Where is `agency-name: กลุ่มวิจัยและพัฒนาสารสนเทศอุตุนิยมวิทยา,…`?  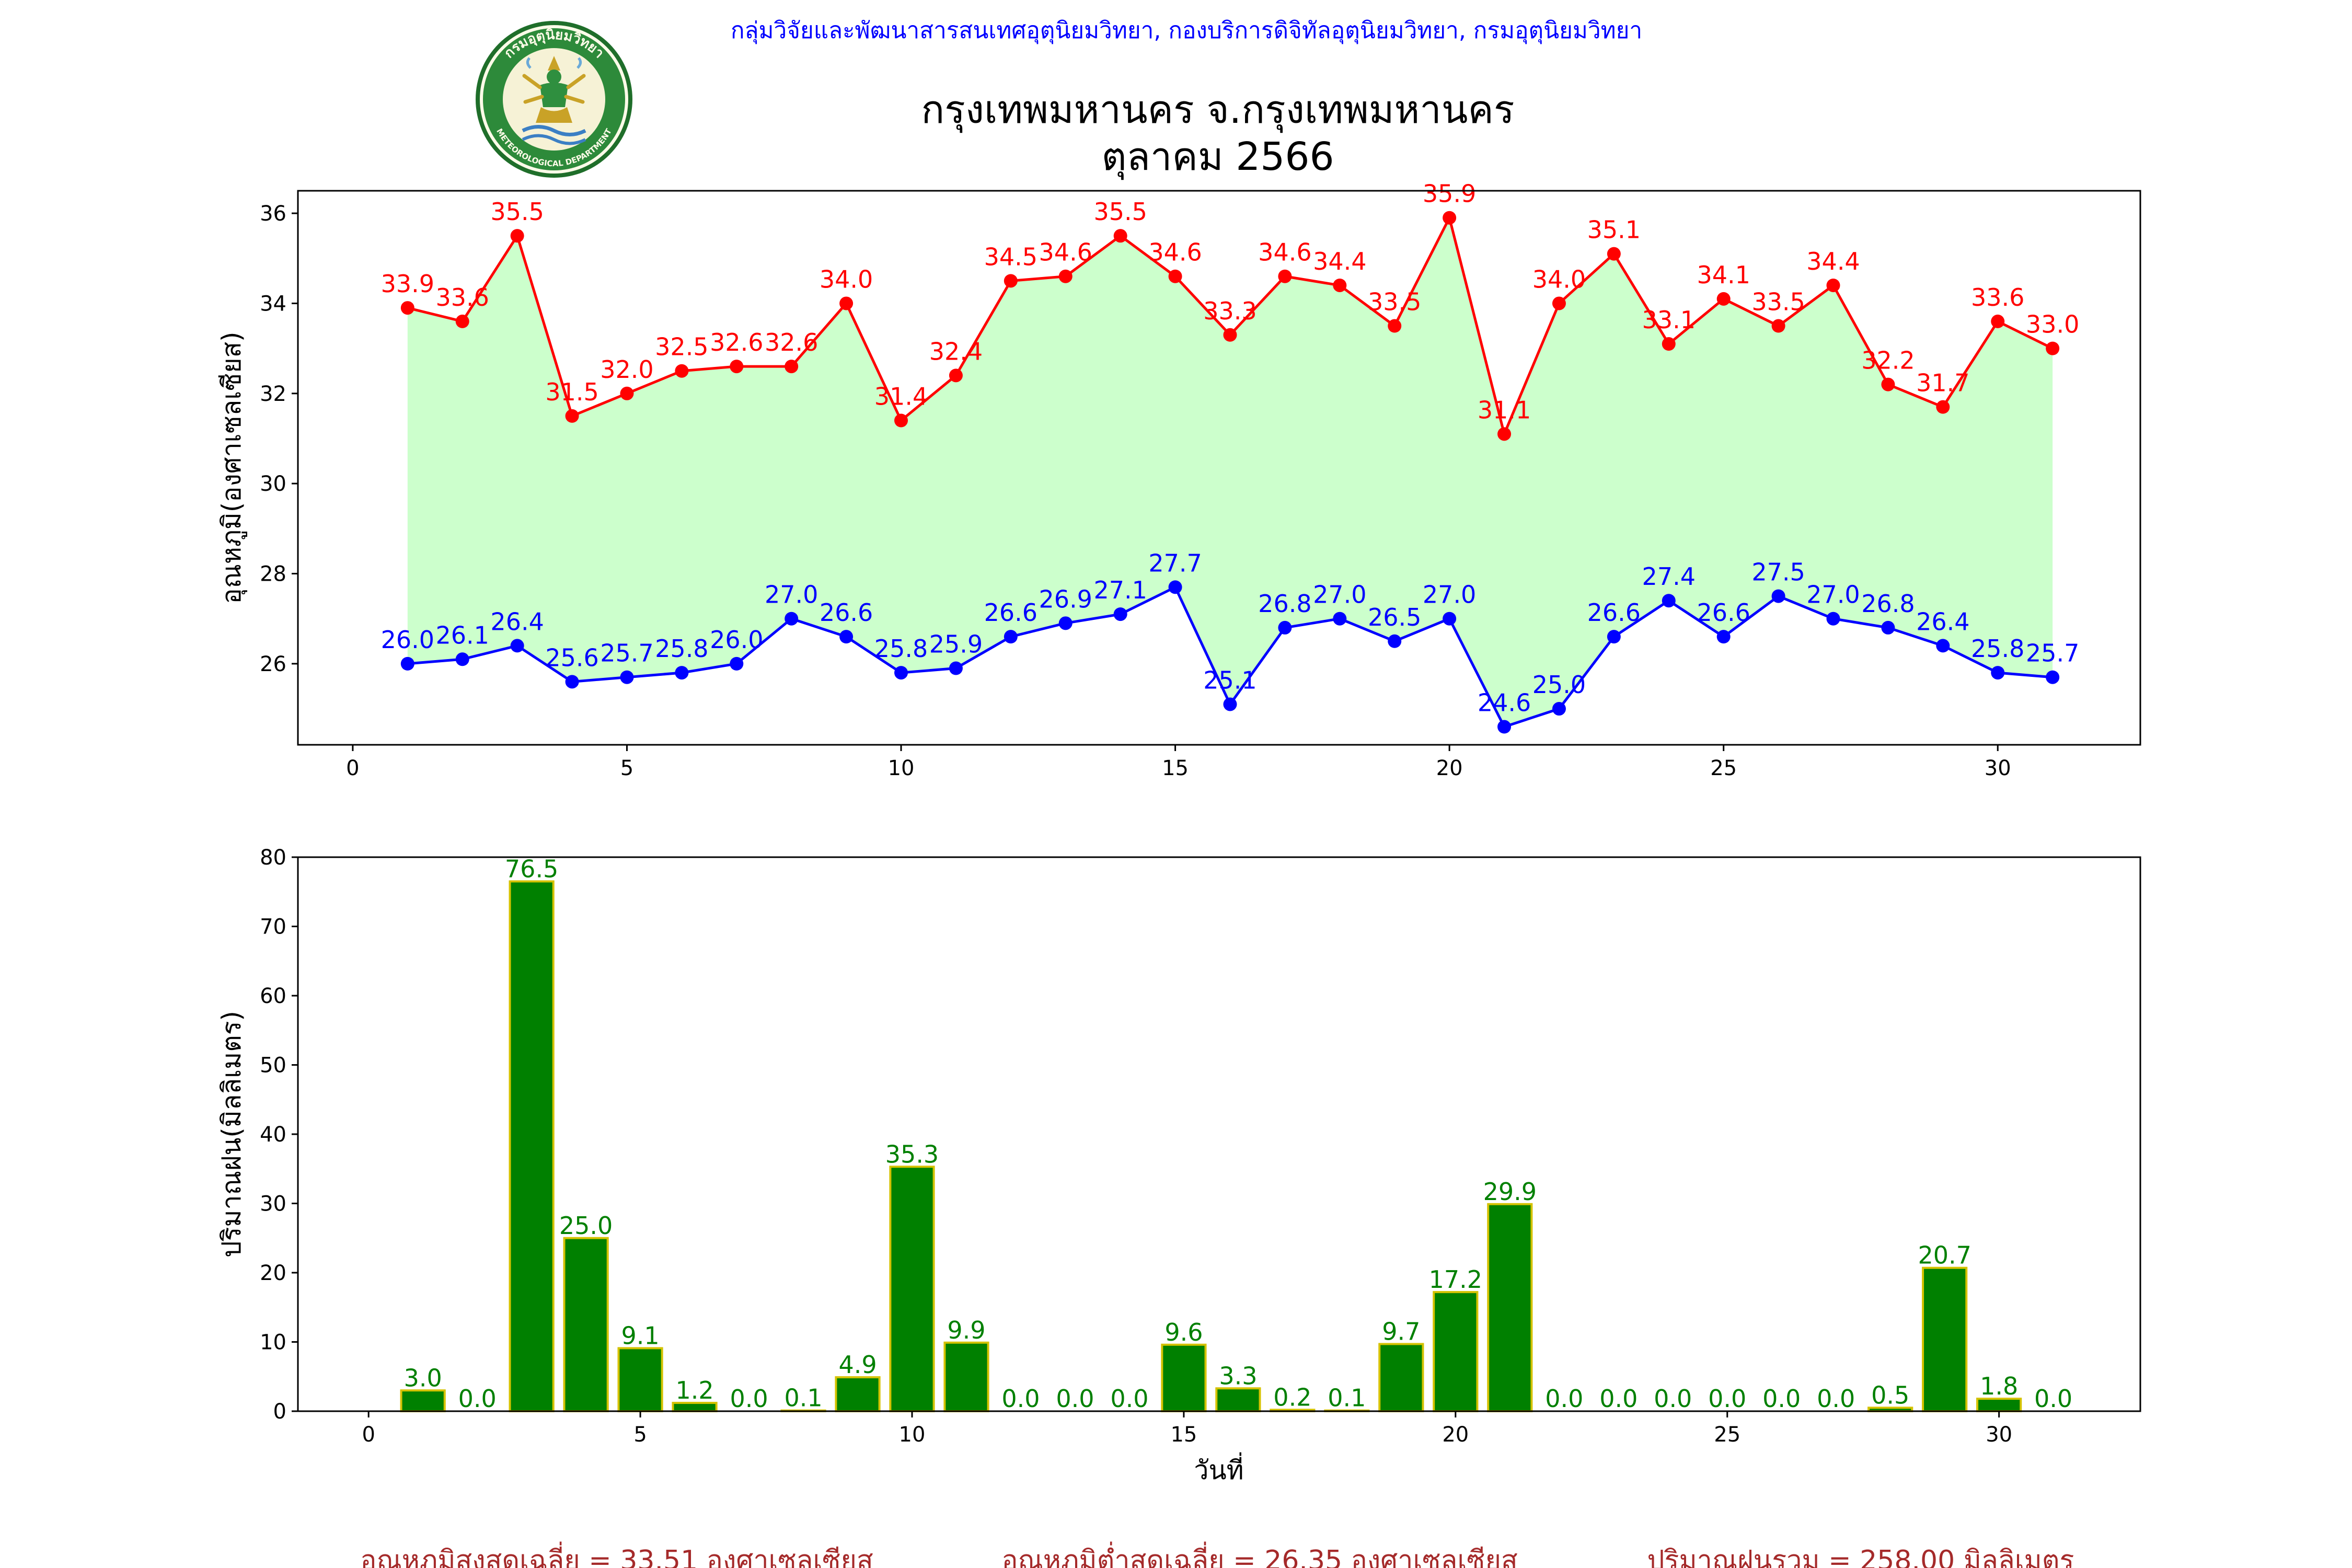
agency-name: กลุ่มวิจัยและพัฒนาสารสนเทศอุตุนิยมวิทยา,… is located at coordinates (1186, 30).